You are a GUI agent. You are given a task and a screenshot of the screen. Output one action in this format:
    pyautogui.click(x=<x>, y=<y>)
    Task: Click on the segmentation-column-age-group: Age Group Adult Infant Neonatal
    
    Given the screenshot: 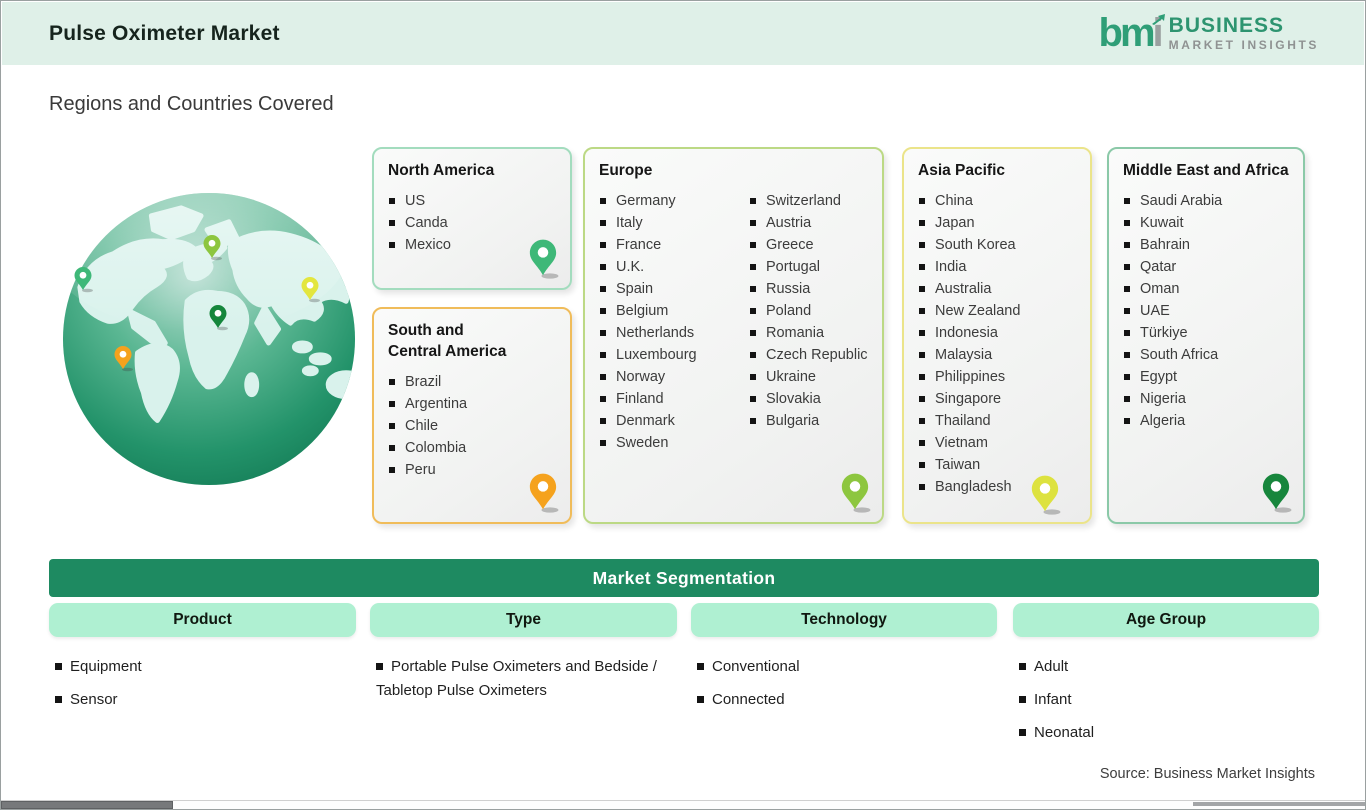 What is the action you would take?
    pyautogui.click(x=1166, y=678)
    